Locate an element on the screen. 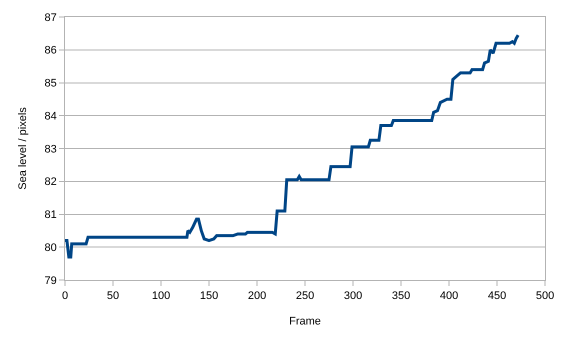 This screenshot has width=581, height=337. x-tick-label: 100 is located at coordinates (161, 296).